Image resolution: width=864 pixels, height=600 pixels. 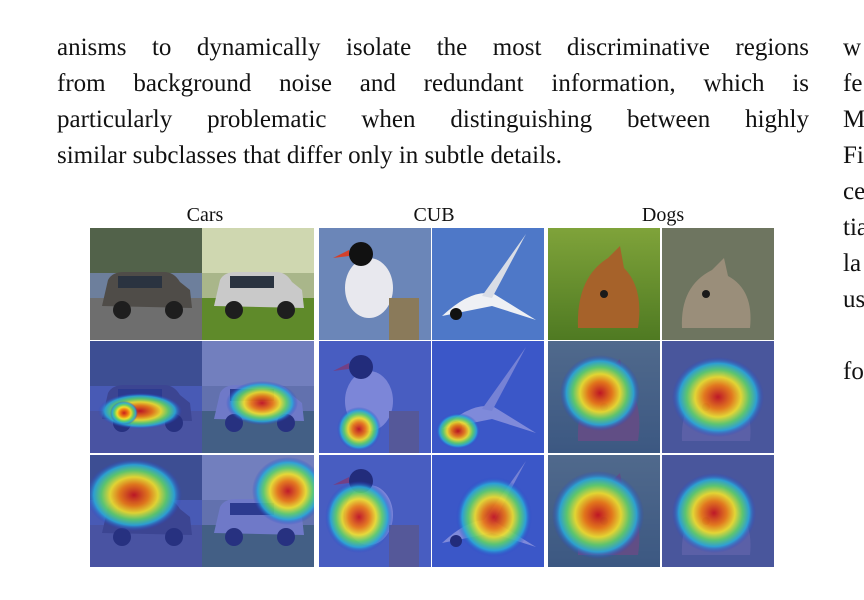 I want to click on figure-column-label-dogs: Dogs, so click(x=663, y=215).